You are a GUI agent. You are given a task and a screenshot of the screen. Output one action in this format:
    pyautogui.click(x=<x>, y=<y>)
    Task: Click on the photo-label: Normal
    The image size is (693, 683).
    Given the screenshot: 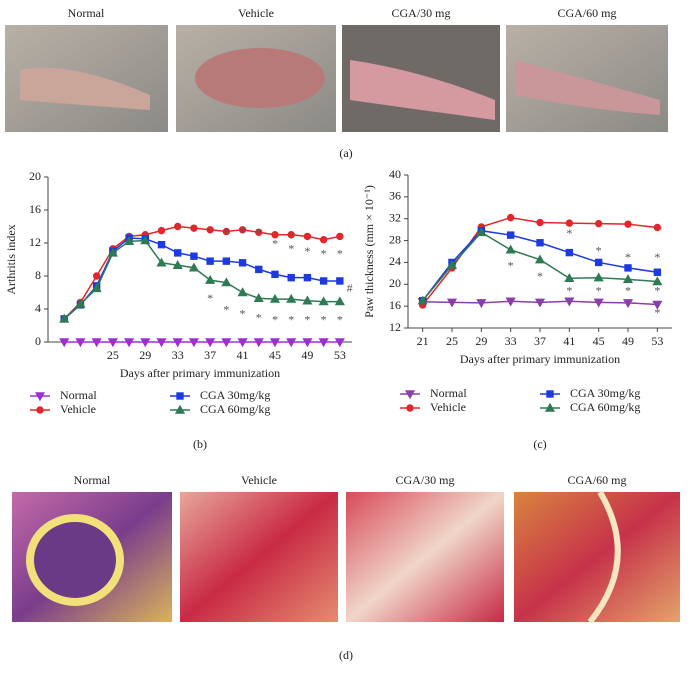 What is the action you would take?
    pyautogui.click(x=92, y=480)
    